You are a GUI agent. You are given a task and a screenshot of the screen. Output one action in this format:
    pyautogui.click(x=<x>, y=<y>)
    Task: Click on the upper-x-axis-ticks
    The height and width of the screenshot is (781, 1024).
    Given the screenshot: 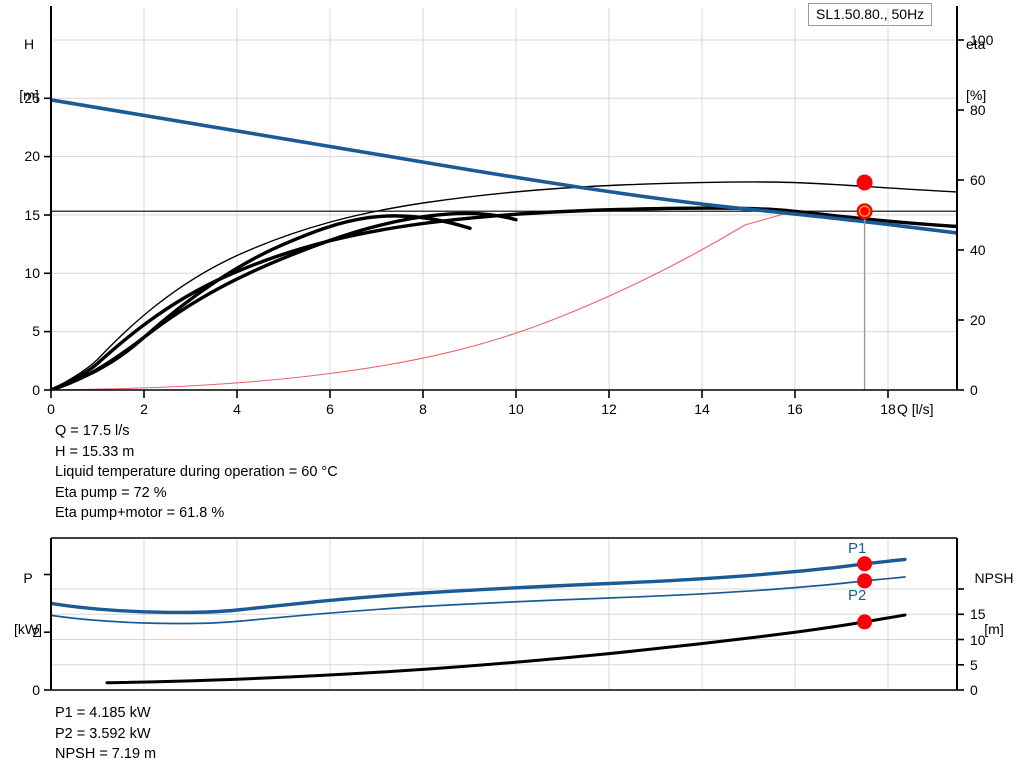 What is the action you would take?
    pyautogui.click(x=469, y=394)
    